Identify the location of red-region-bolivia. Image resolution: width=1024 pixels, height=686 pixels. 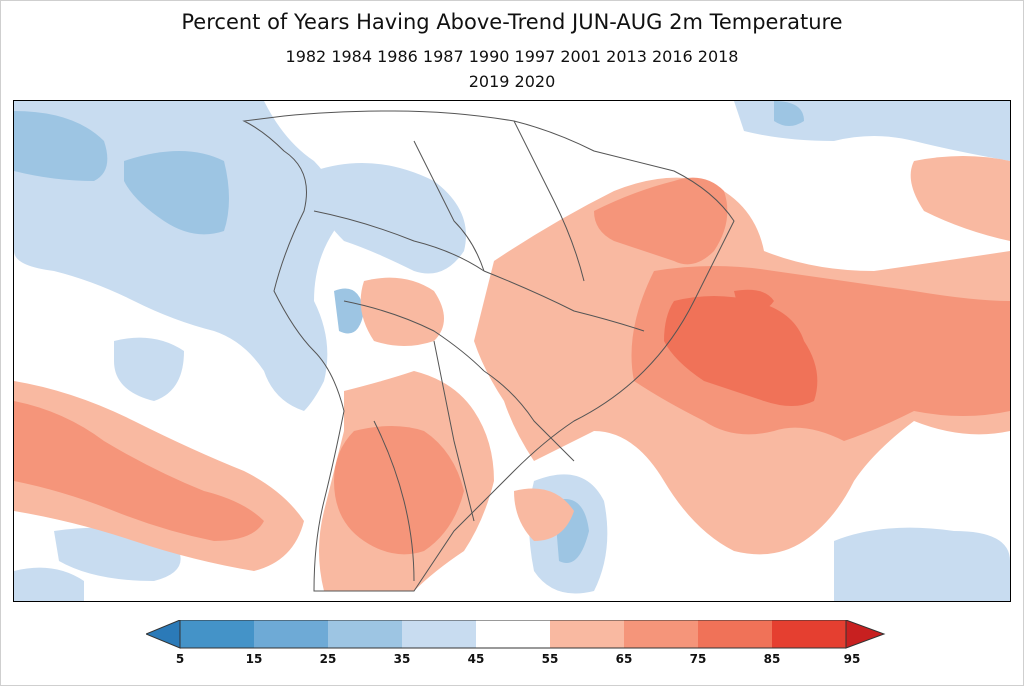
(402, 311).